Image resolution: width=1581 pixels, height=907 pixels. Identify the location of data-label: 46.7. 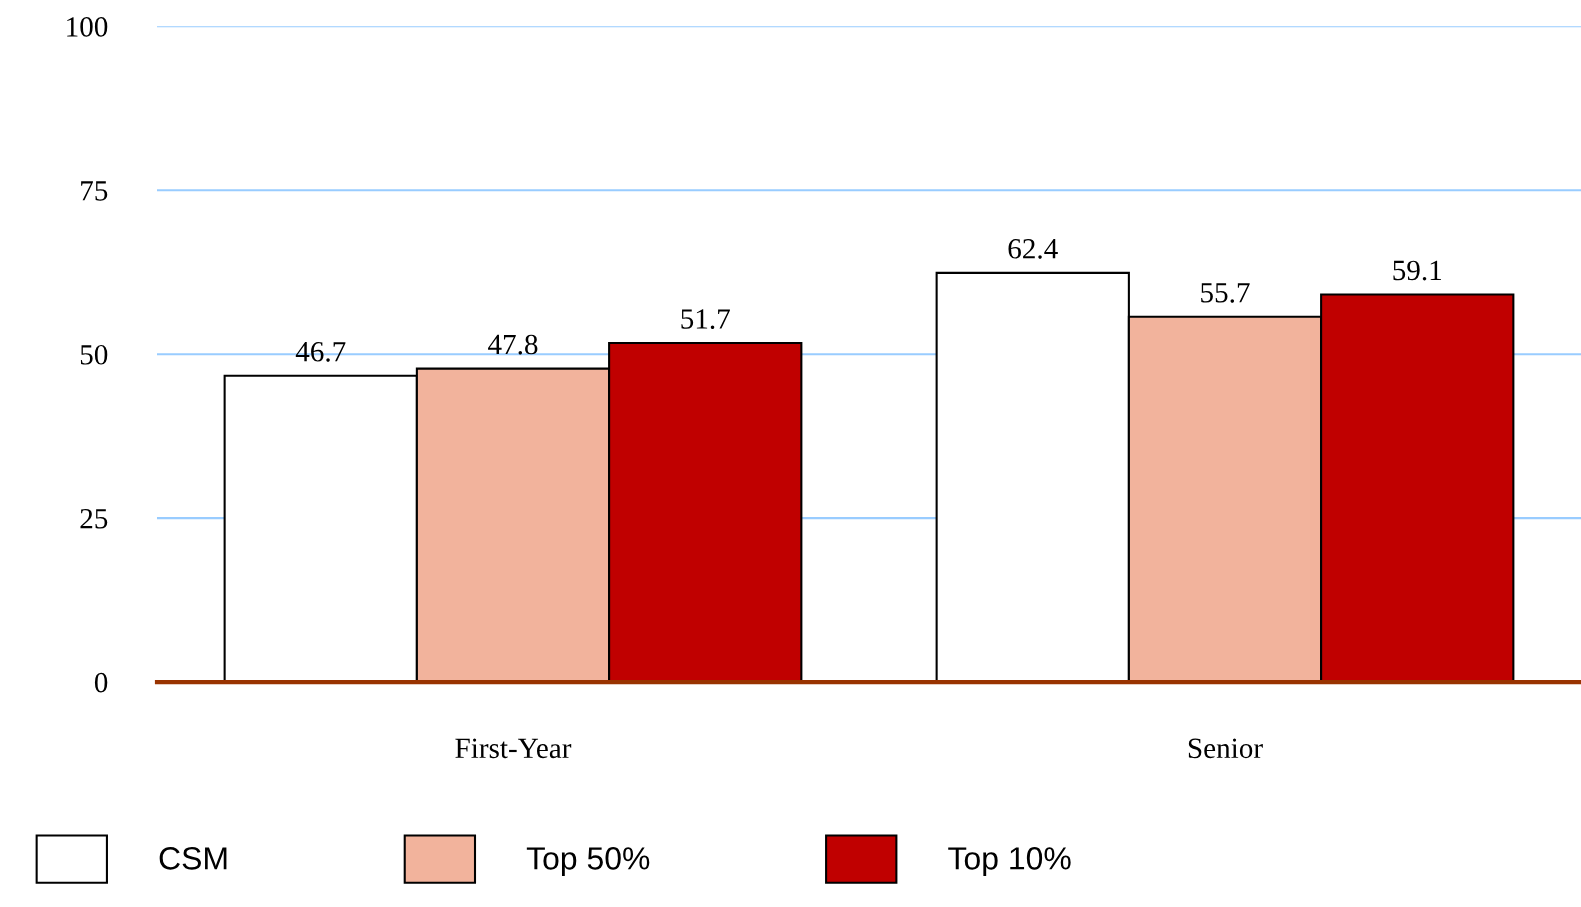
(320, 351).